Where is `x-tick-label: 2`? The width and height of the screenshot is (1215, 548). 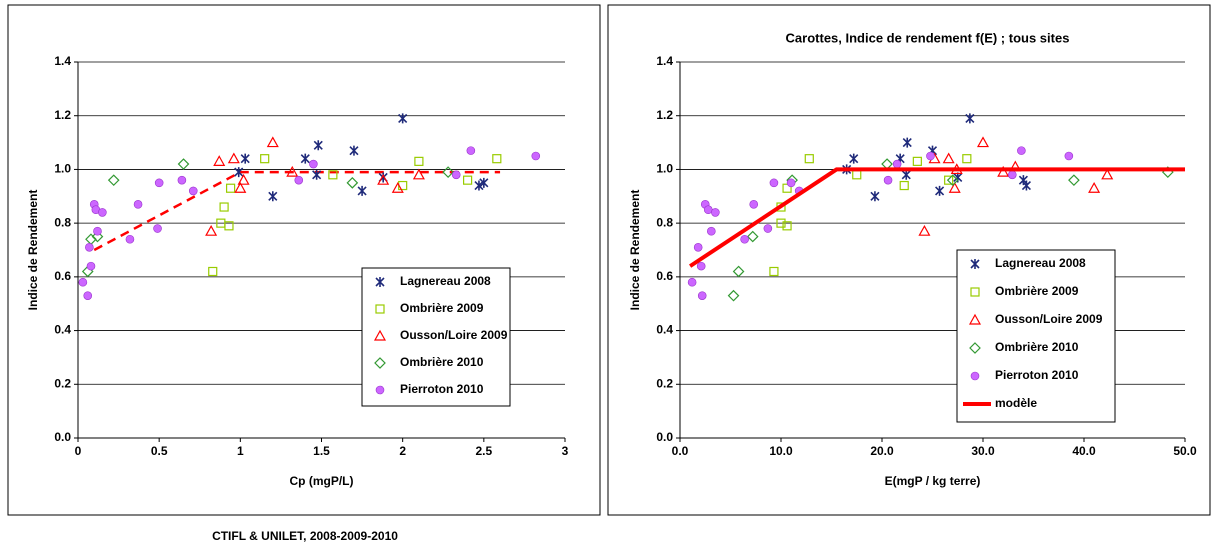 x-tick-label: 2 is located at coordinates (402, 451).